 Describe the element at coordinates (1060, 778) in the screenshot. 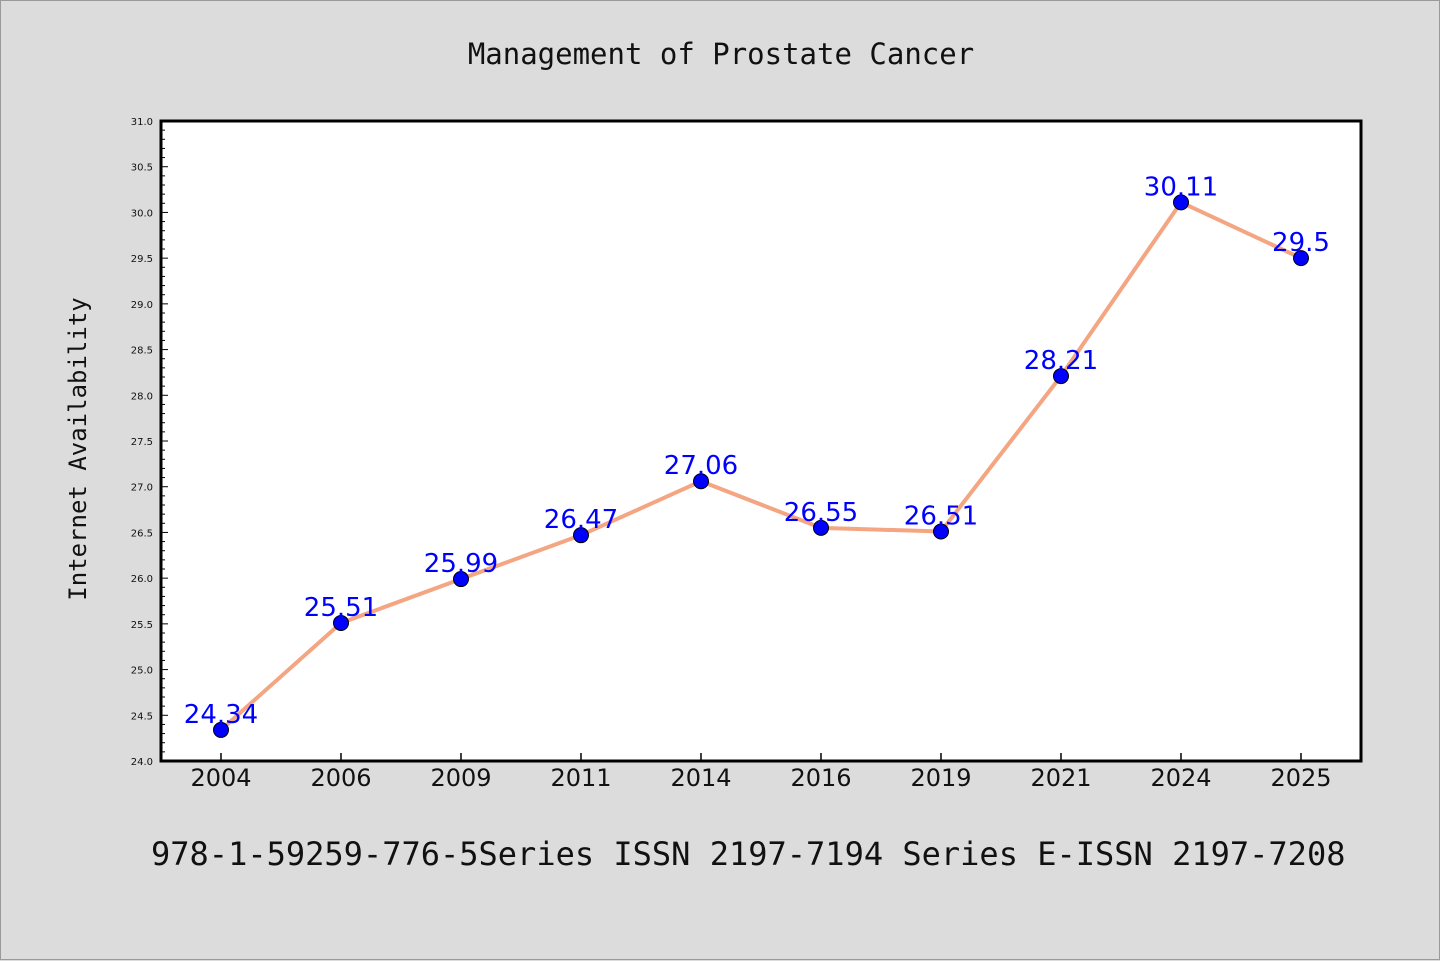

I see `x-tick-label: 2021` at that location.